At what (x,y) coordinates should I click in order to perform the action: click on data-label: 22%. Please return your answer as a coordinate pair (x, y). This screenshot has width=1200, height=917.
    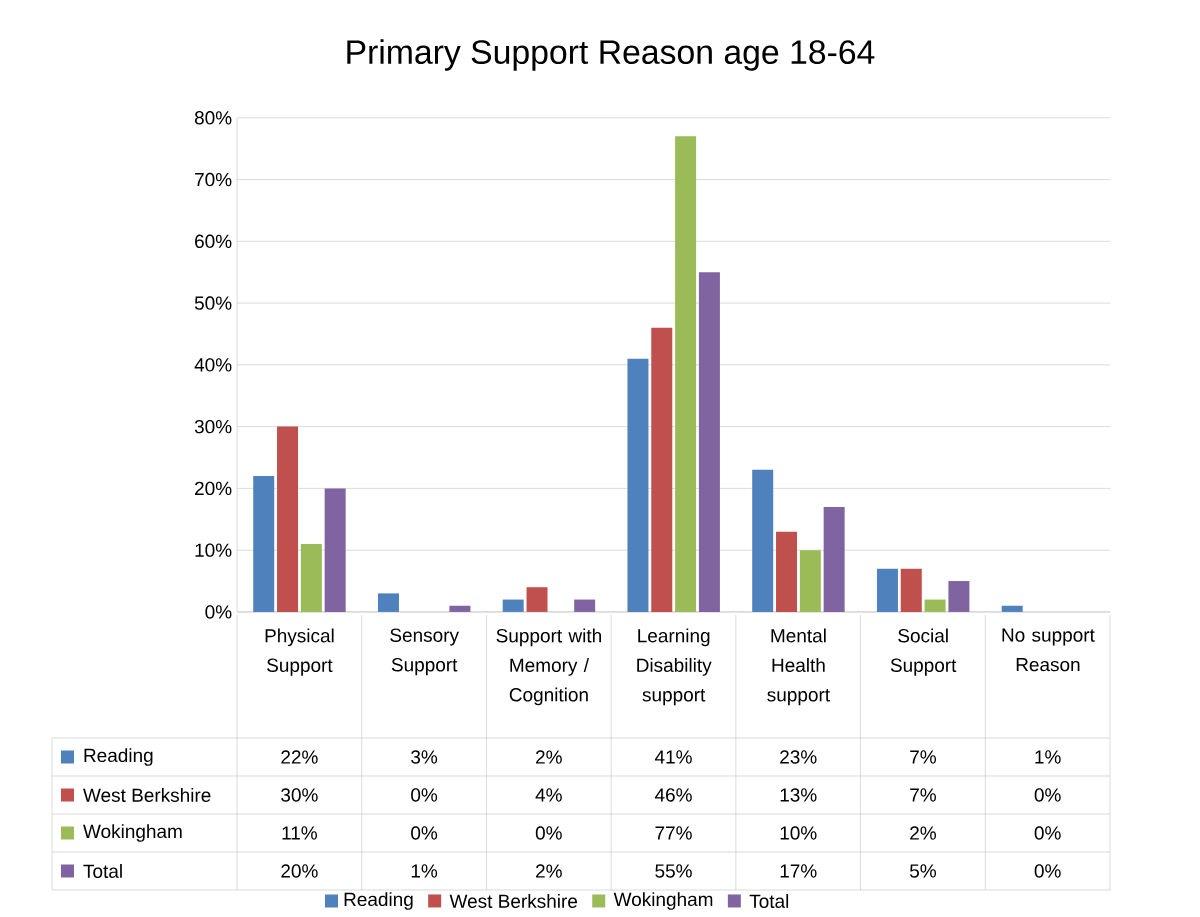
    Looking at the image, I should click on (299, 757).